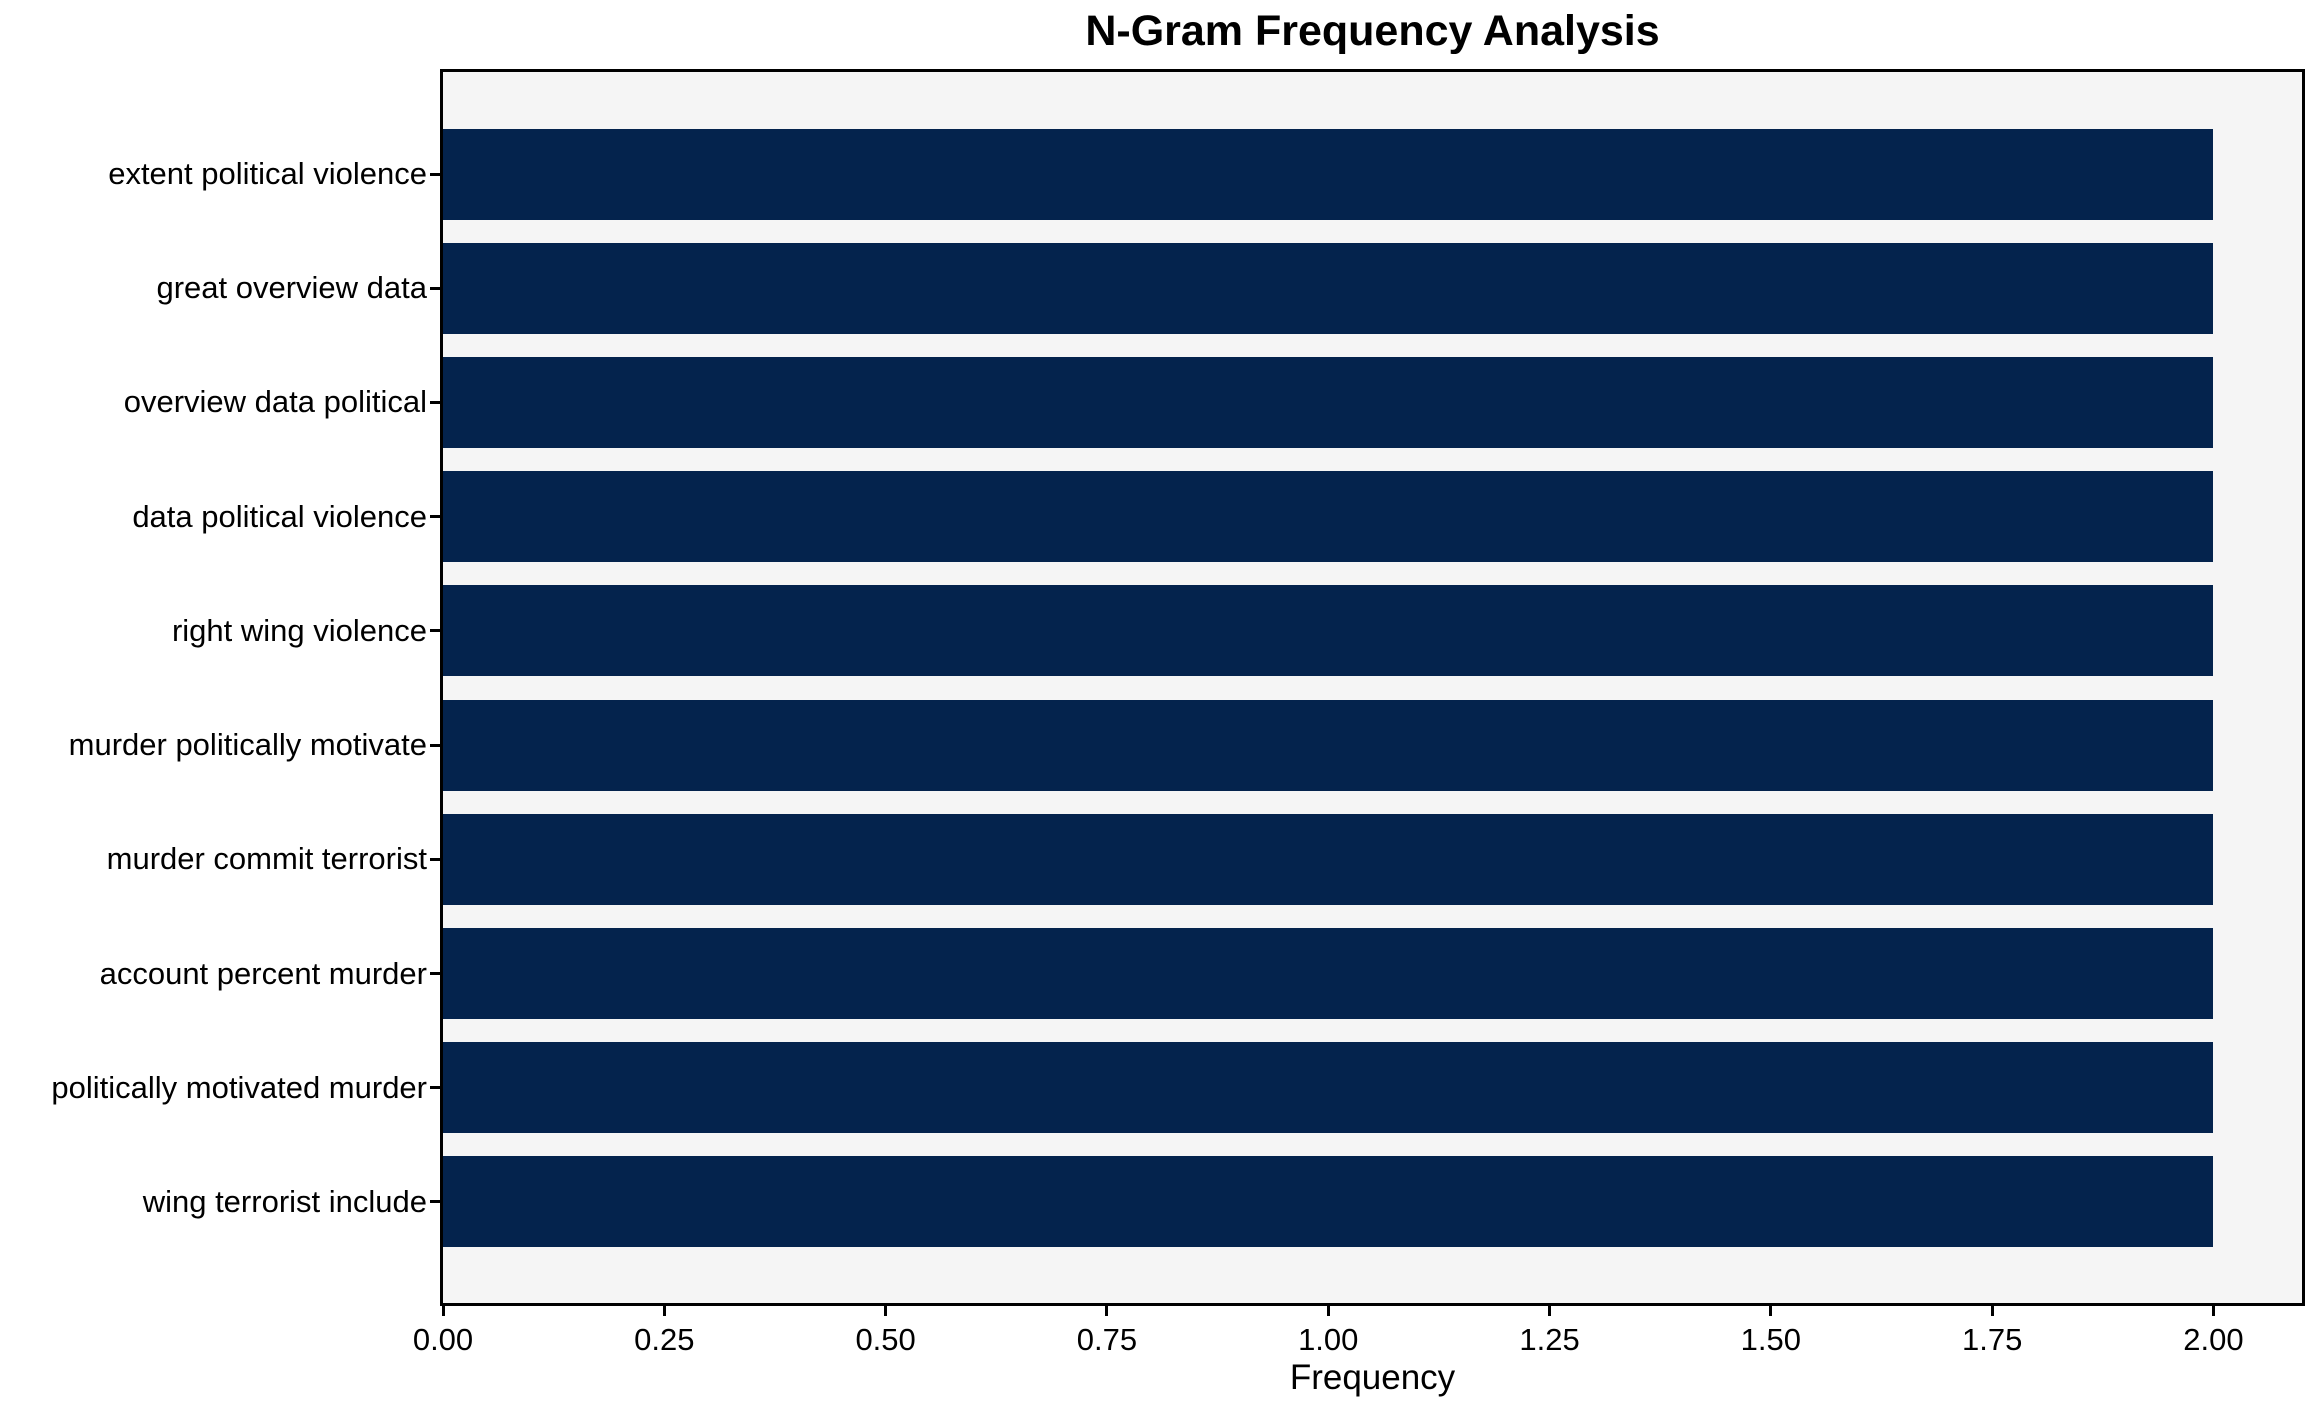 This screenshot has width=2323, height=1414. Describe the element at coordinates (291, 288) in the screenshot. I see `y-tick-label: great overview data` at that location.